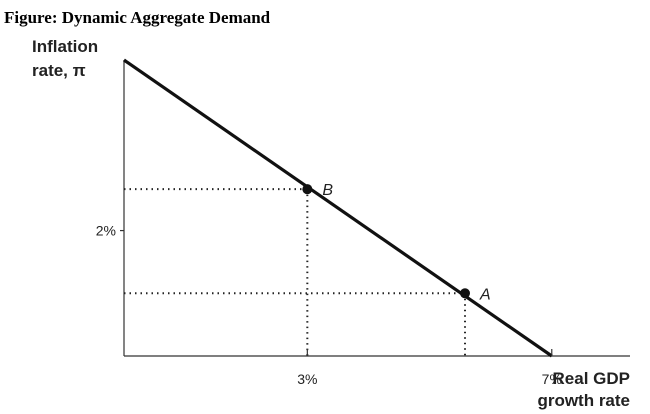  What do you see at coordinates (591, 378) in the screenshot?
I see `x-axis-label-line1: Real GDP` at bounding box center [591, 378].